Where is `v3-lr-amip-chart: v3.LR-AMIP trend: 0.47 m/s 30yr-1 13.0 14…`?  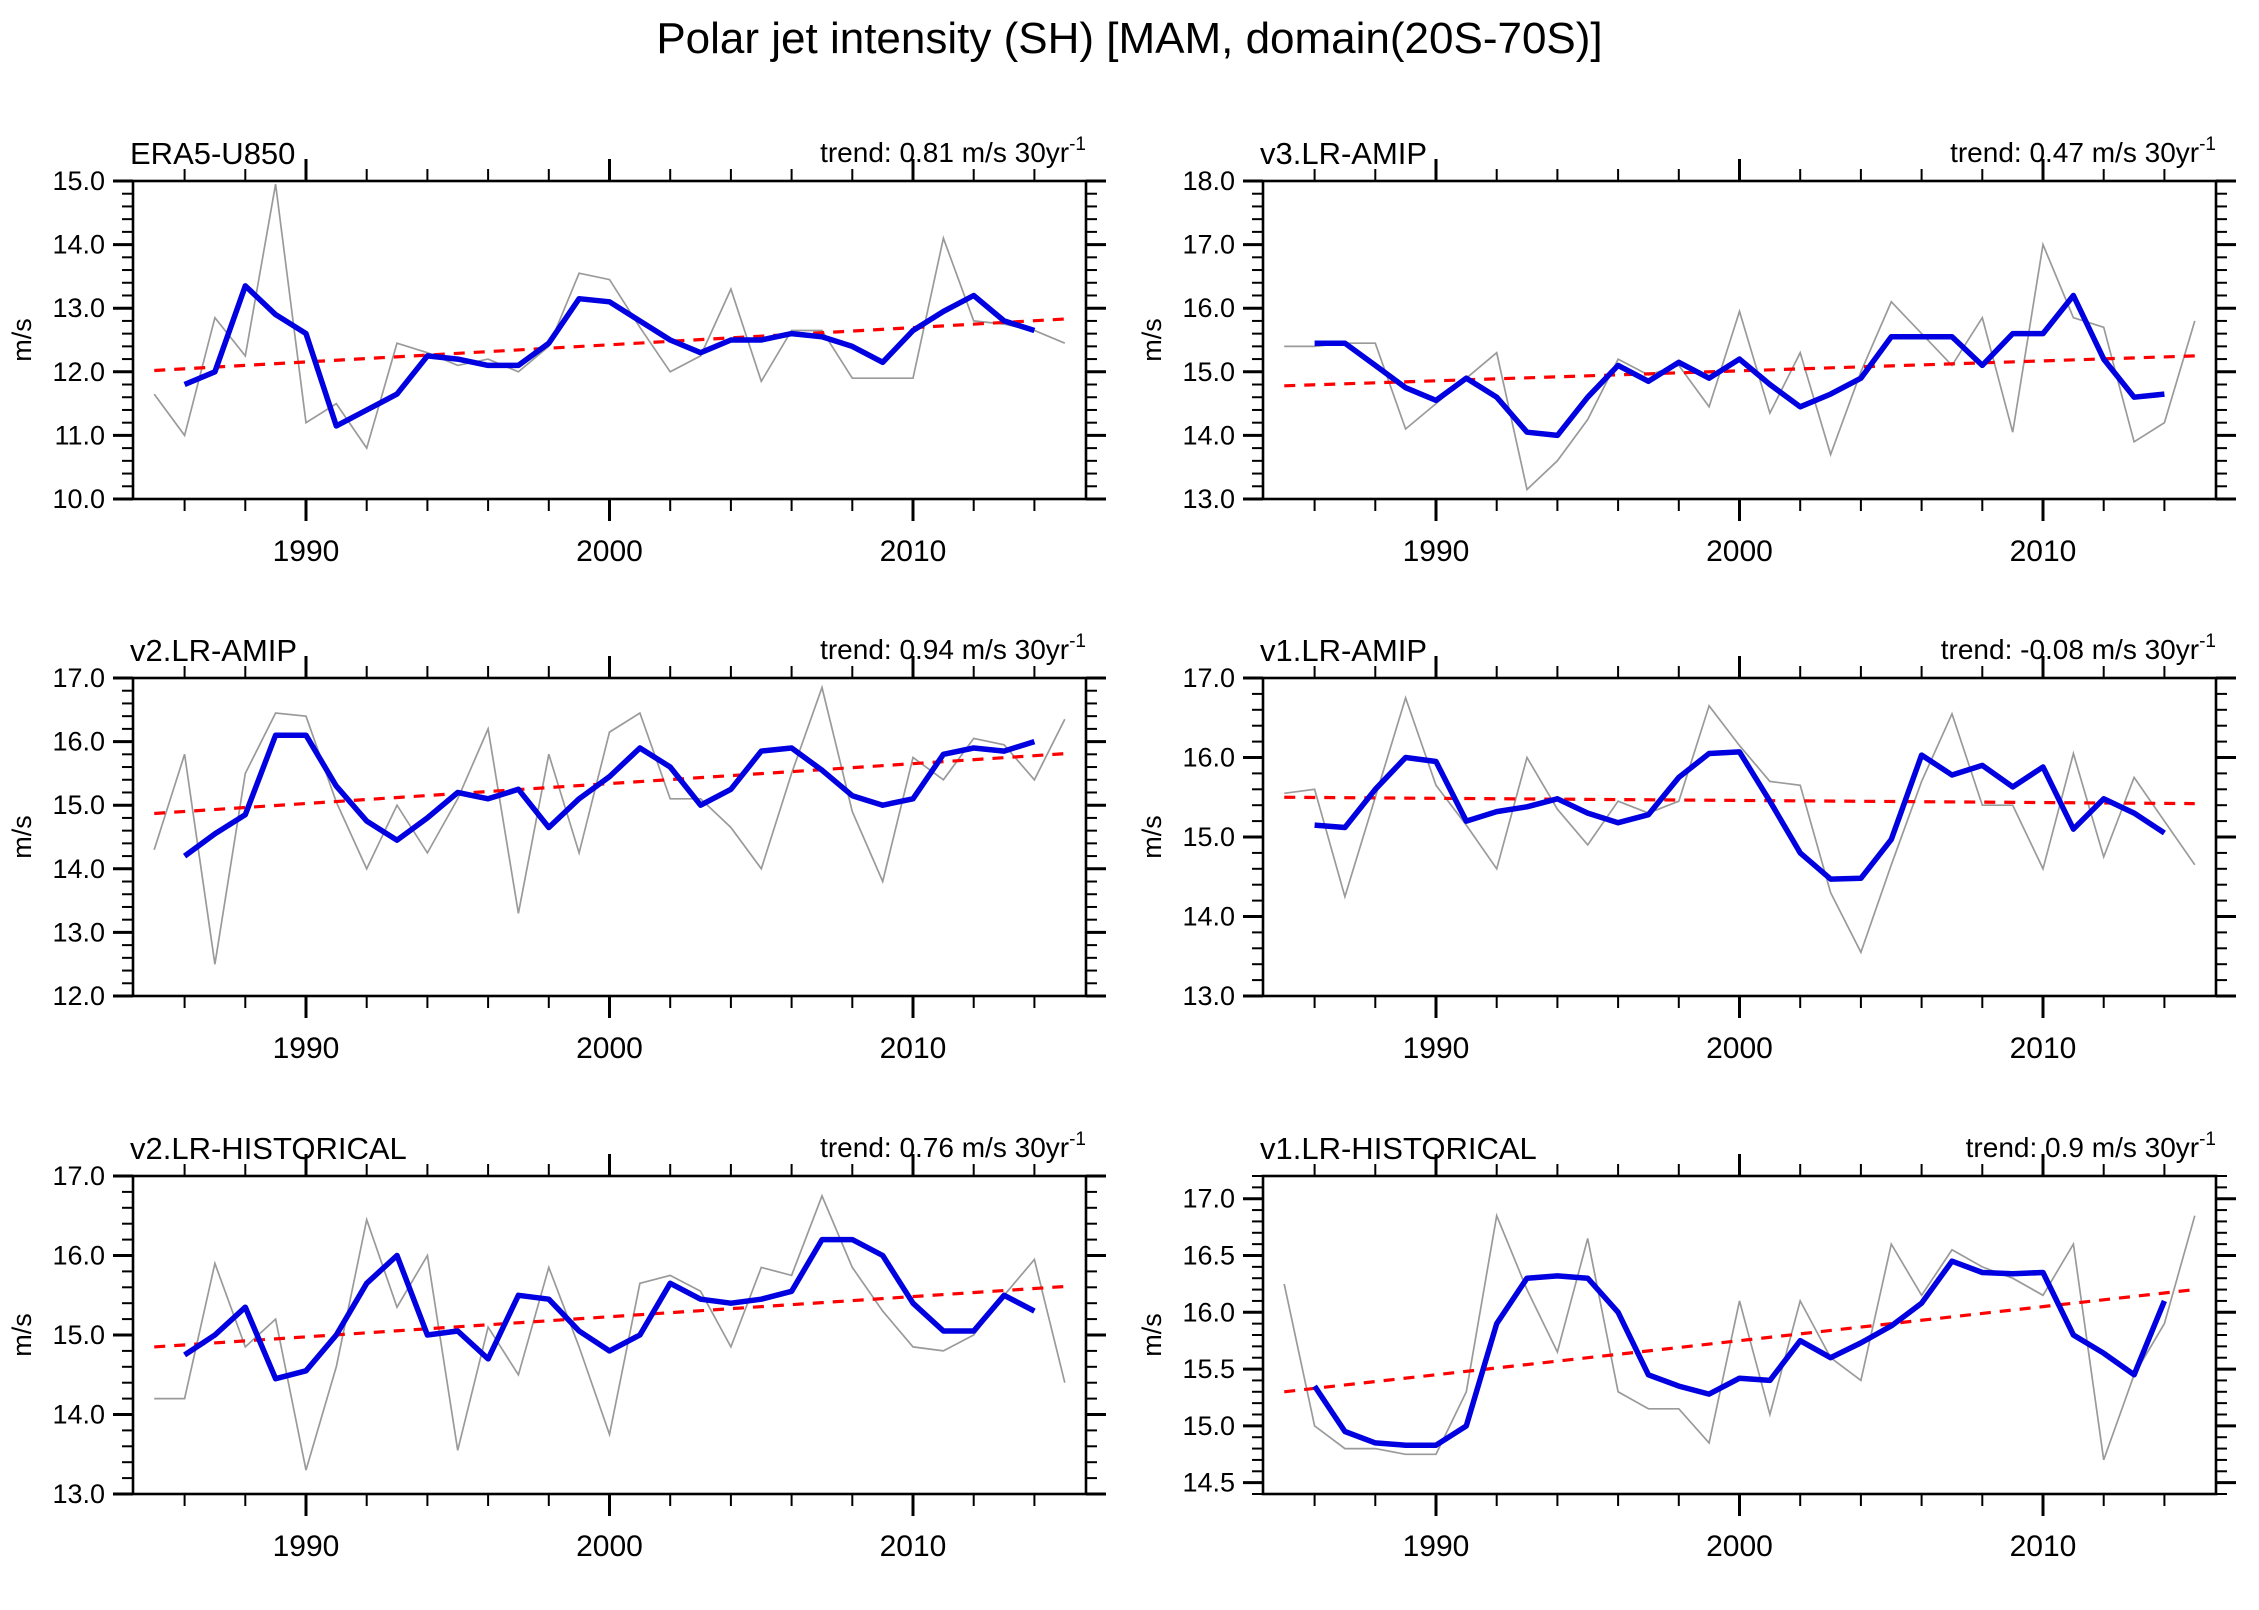 v3-lr-amip-chart: v3.LR-AMIP trend: 0.47 m/s 30yr-1 13.0 14… is located at coordinates (1686, 351).